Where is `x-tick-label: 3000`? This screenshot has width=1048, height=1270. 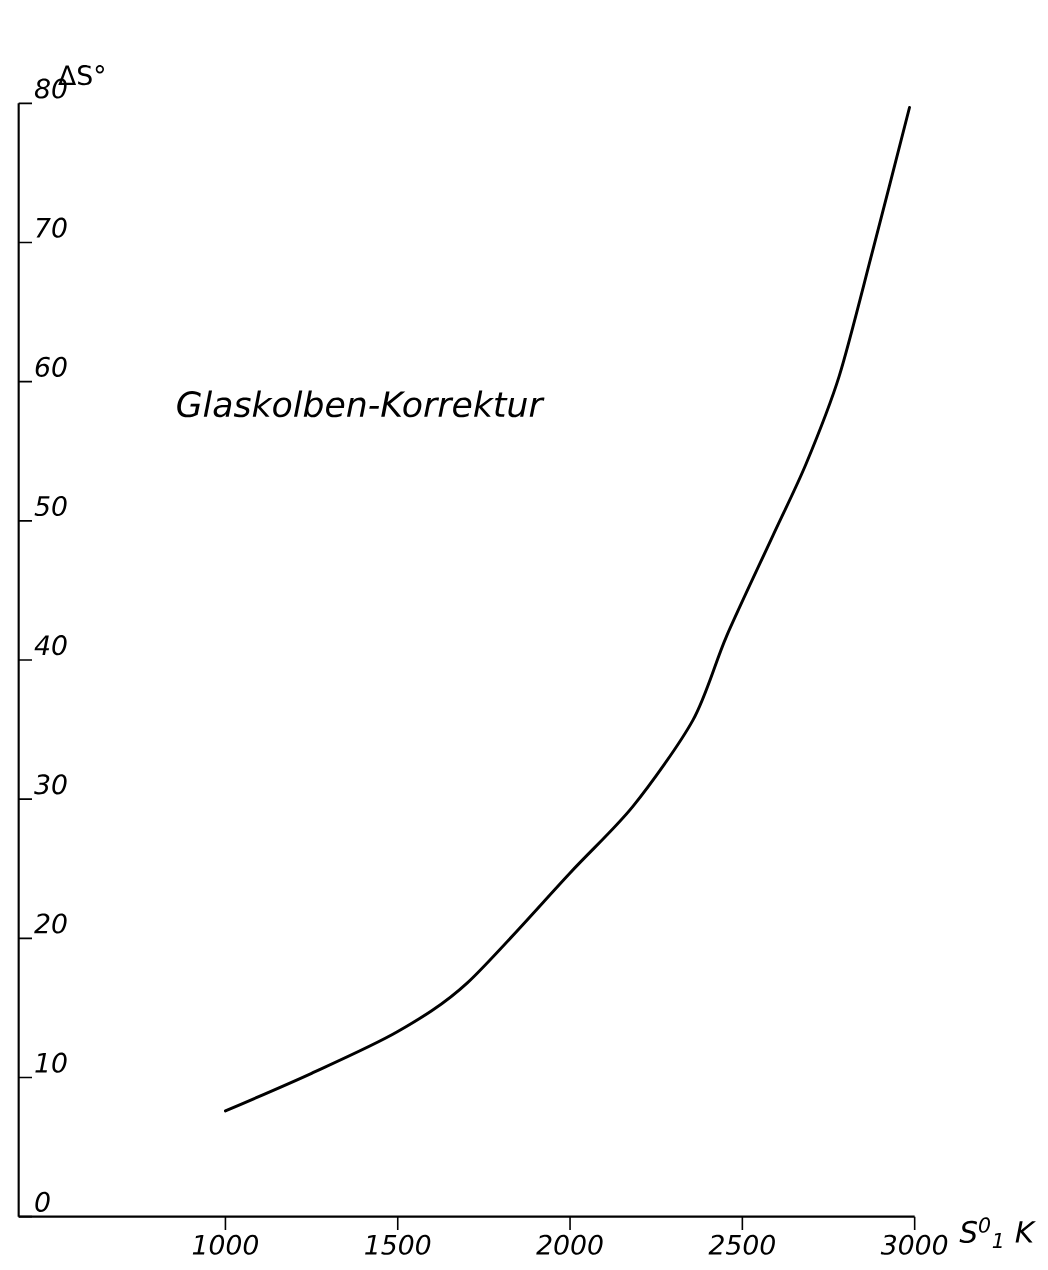 x-tick-label: 3000 is located at coordinates (914, 1244).